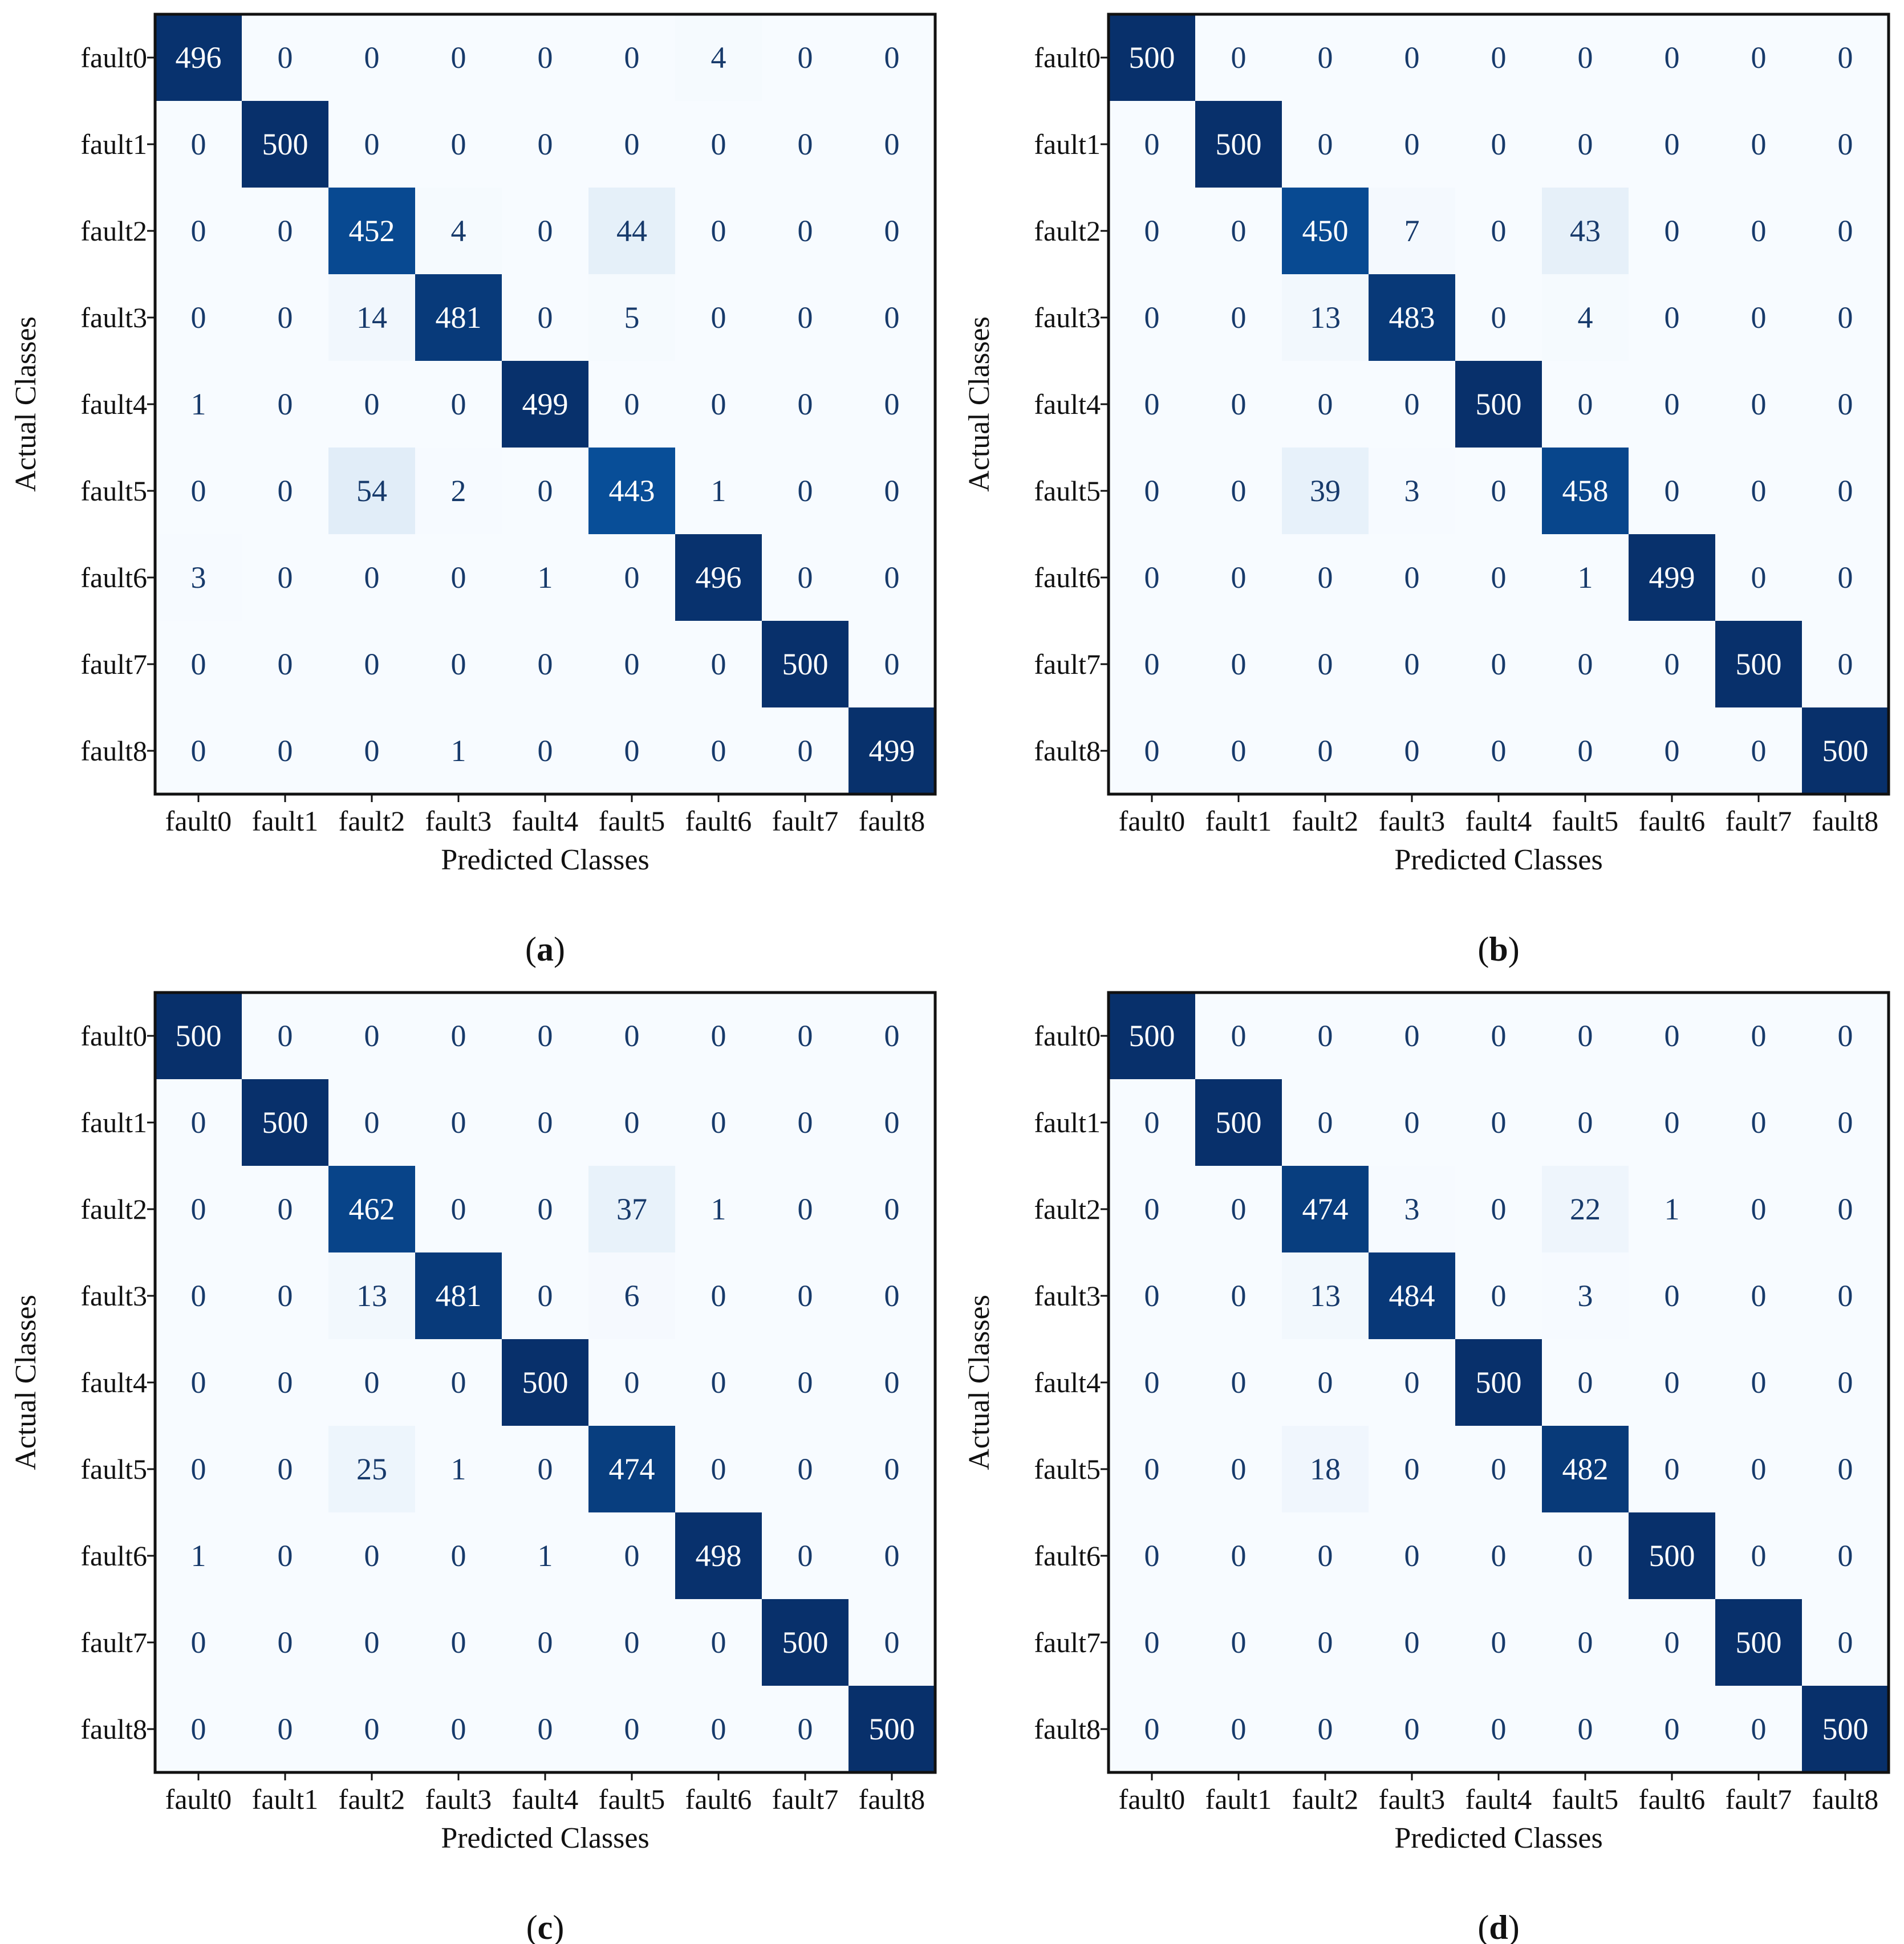  What do you see at coordinates (198, 144) in the screenshot?
I see `cell-value-r1-c0: 0` at bounding box center [198, 144].